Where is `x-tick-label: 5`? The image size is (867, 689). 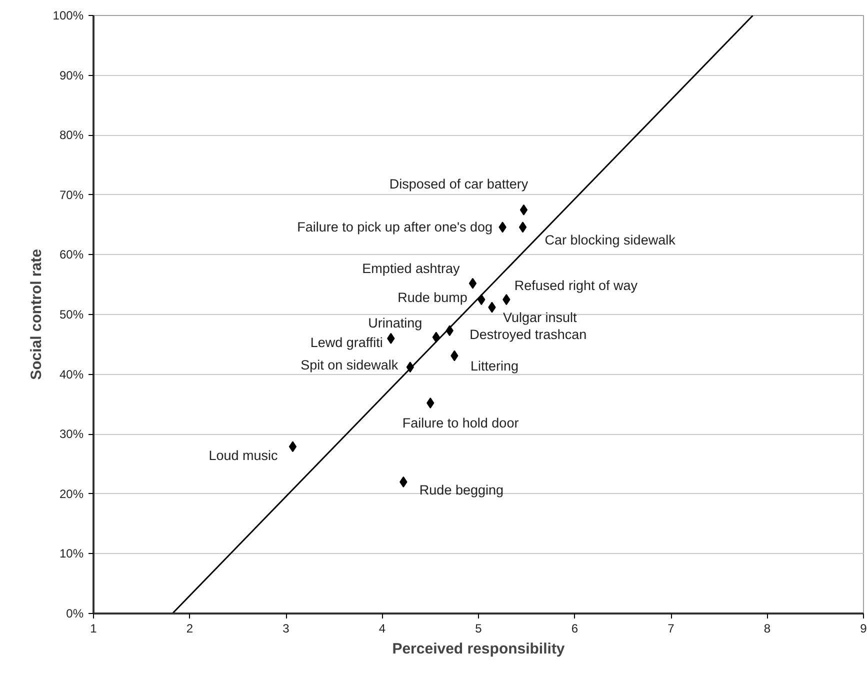 x-tick-label: 5 is located at coordinates (478, 629).